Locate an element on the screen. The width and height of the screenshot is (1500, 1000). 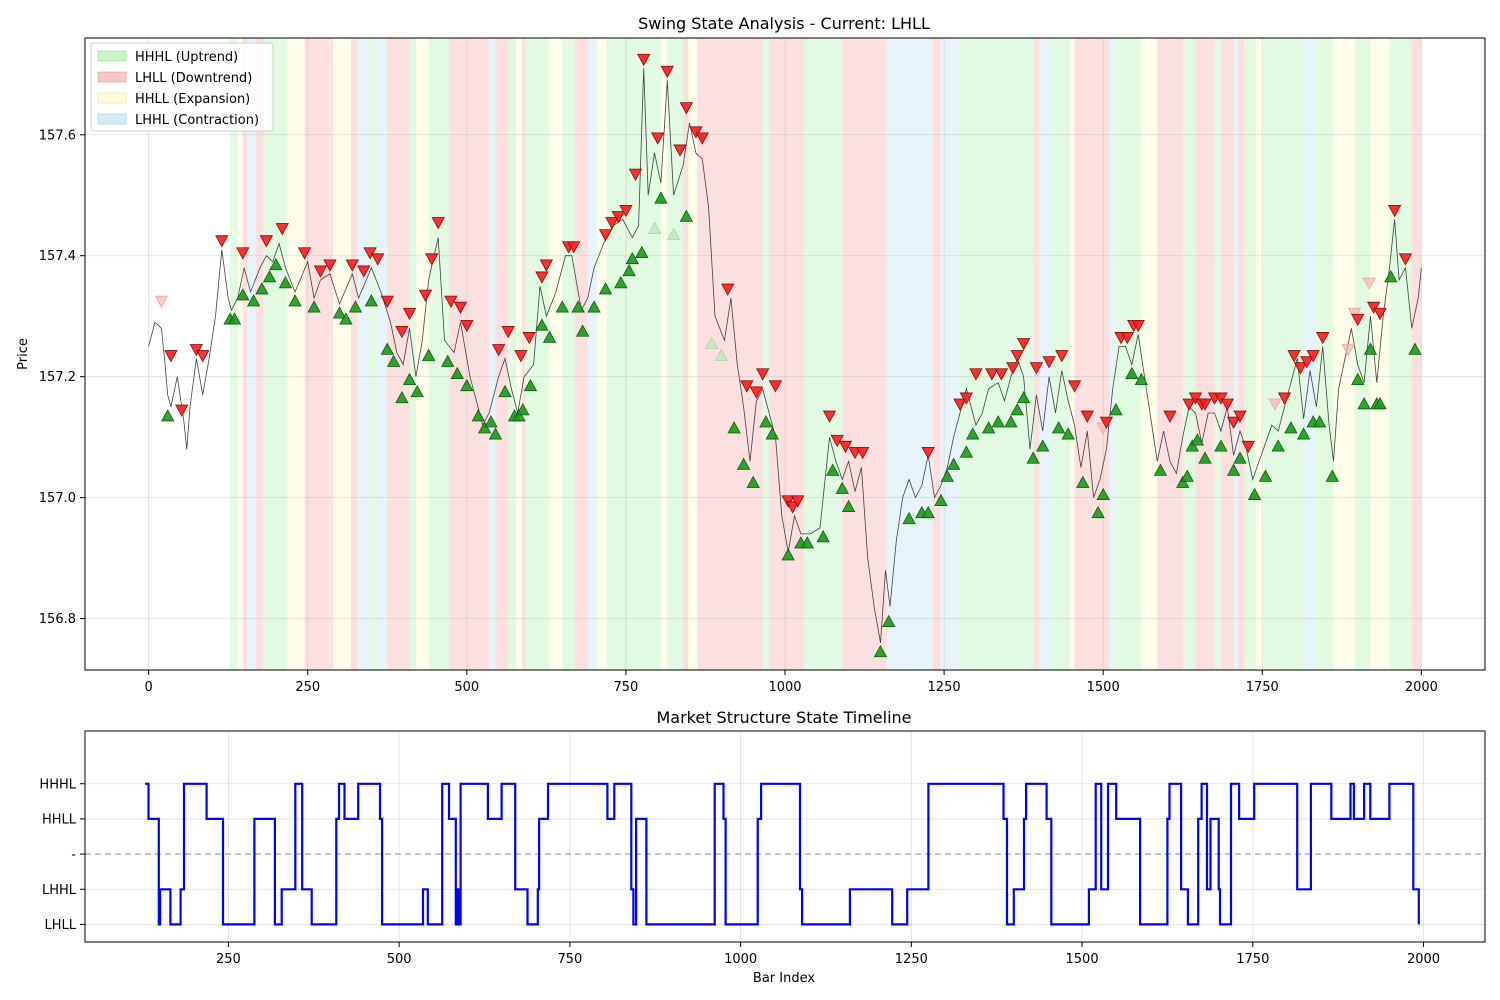
timeline-x-ticks: 250 500 750 1000 1250 1500 1750 2000 is located at coordinates (828, 954).